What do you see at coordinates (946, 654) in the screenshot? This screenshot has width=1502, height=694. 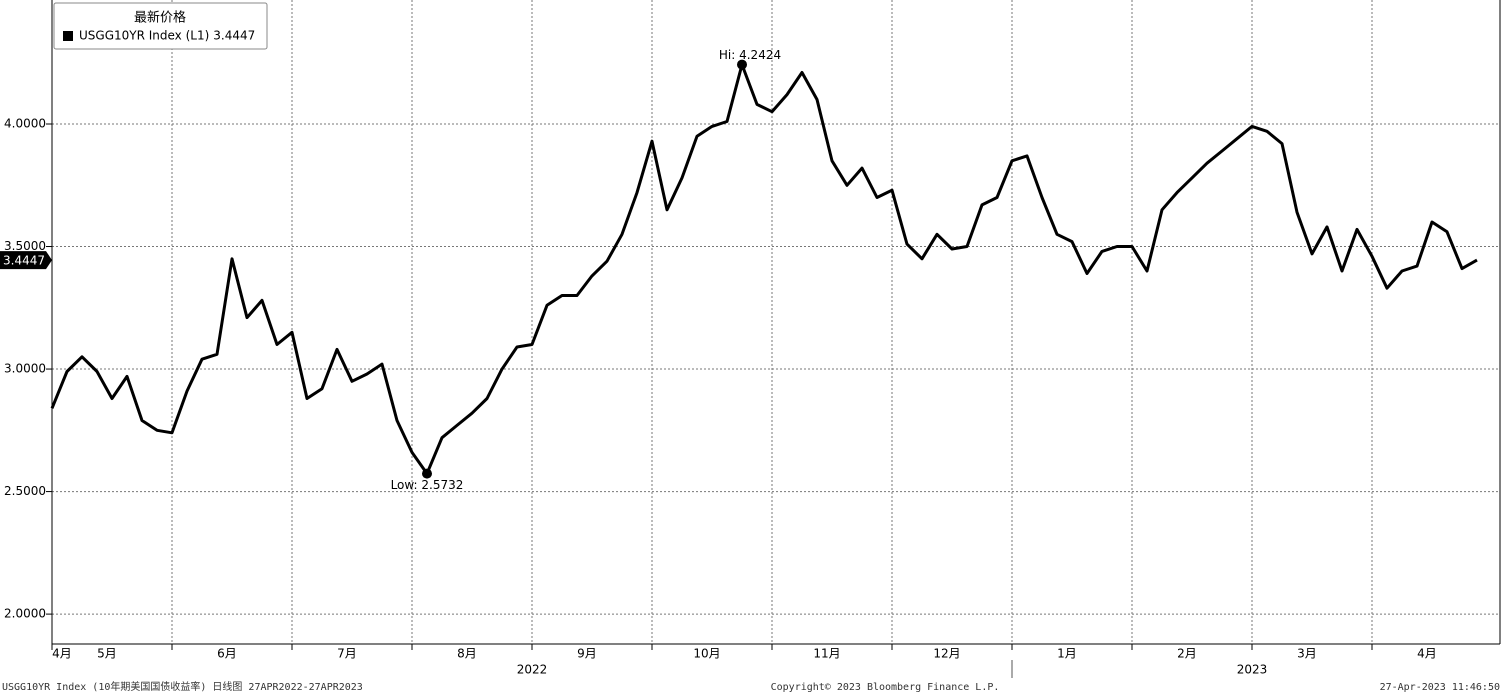 I see `x-tick-label: 12月` at bounding box center [946, 654].